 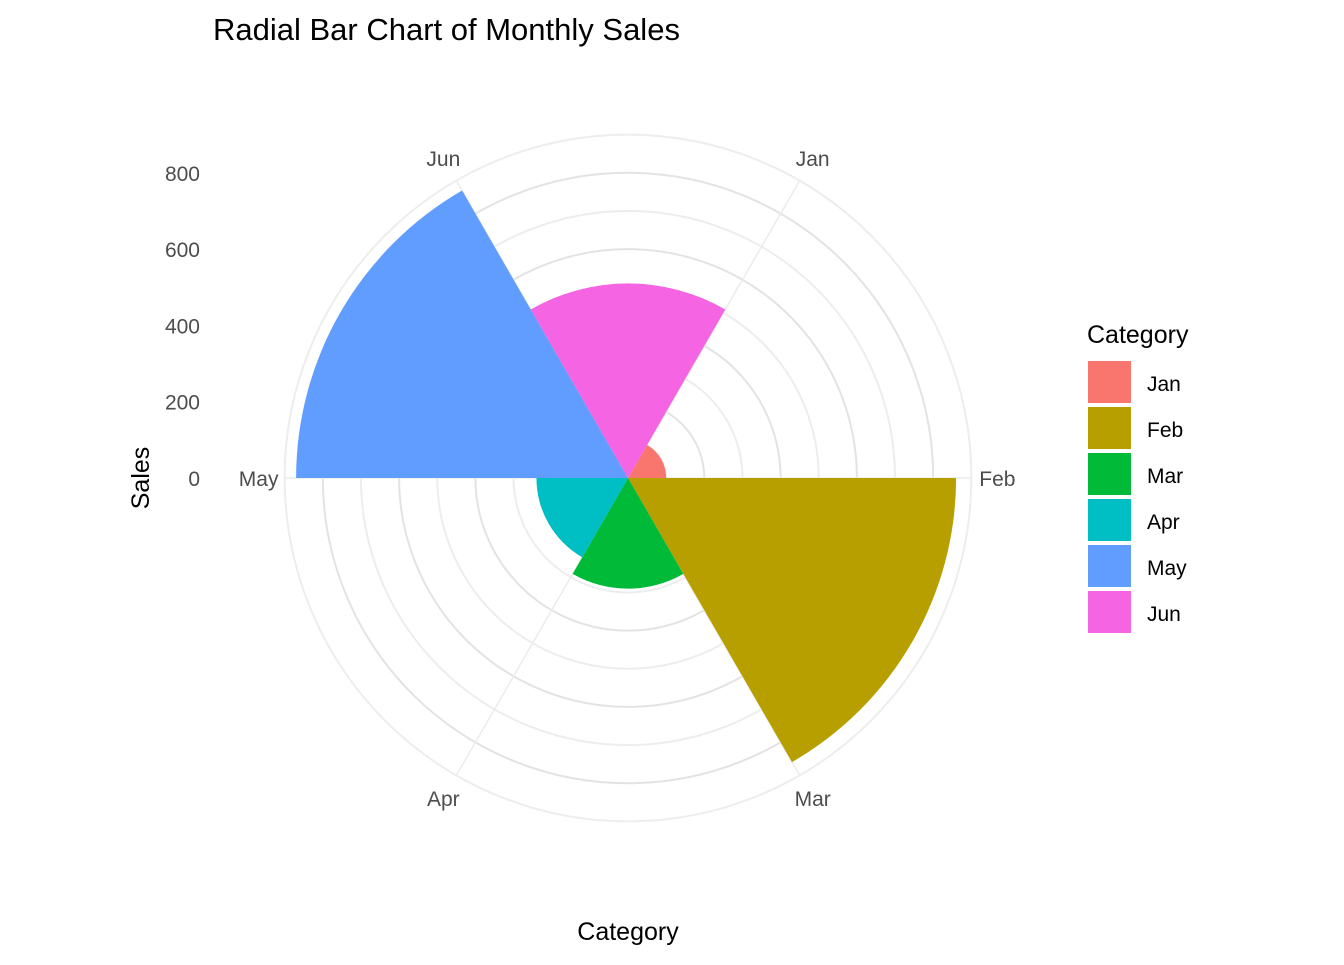 What do you see at coordinates (1109, 428) in the screenshot?
I see `legend-swatch-feb` at bounding box center [1109, 428].